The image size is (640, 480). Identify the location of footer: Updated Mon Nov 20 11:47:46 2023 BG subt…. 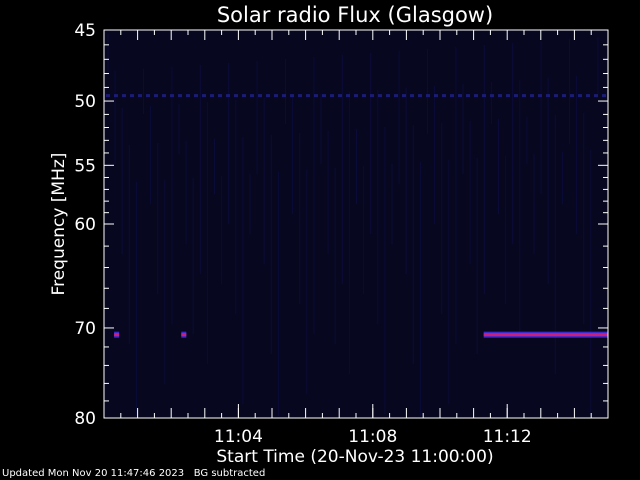
(133, 473).